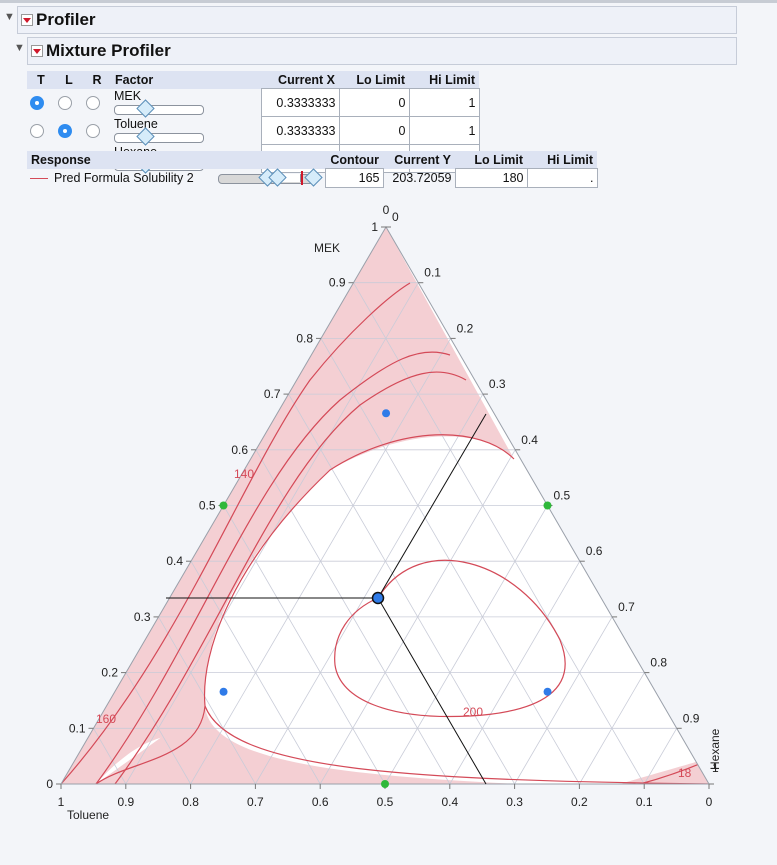  Describe the element at coordinates (562, 496) in the screenshot. I see `tick-label-hexane: 0.5` at that location.